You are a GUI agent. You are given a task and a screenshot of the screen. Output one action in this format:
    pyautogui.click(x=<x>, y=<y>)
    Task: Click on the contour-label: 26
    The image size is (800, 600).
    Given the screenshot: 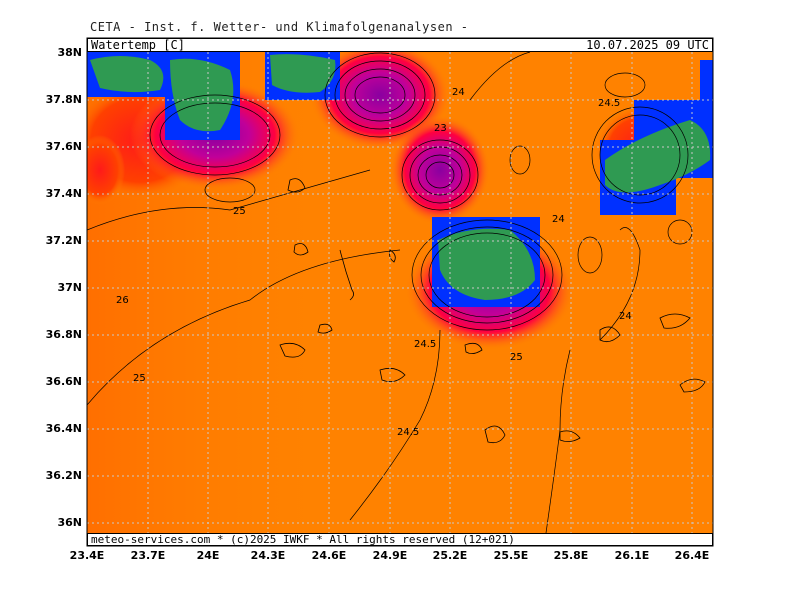 What is the action you would take?
    pyautogui.click(x=122, y=300)
    